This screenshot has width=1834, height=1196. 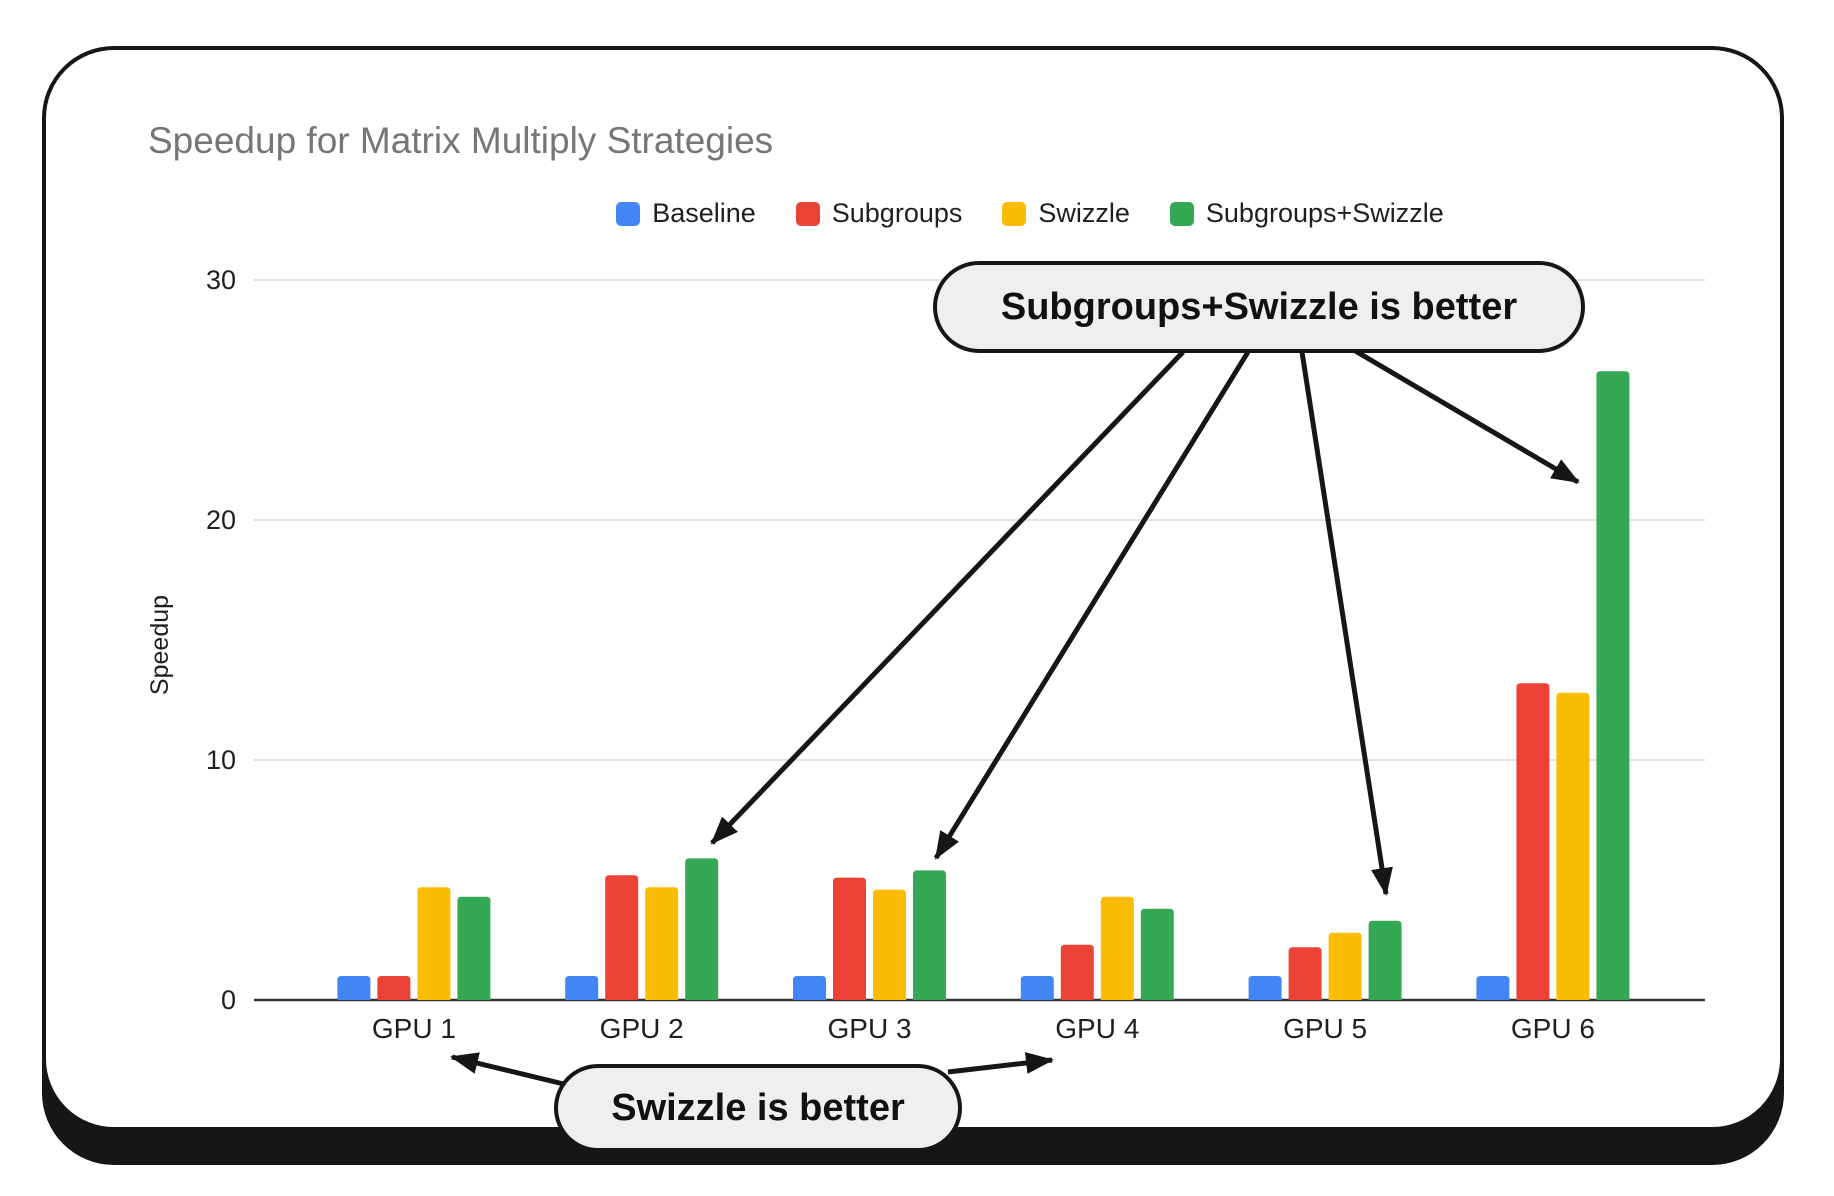 What do you see at coordinates (1493, 988) in the screenshot?
I see `bar-gpu-6-baseline` at bounding box center [1493, 988].